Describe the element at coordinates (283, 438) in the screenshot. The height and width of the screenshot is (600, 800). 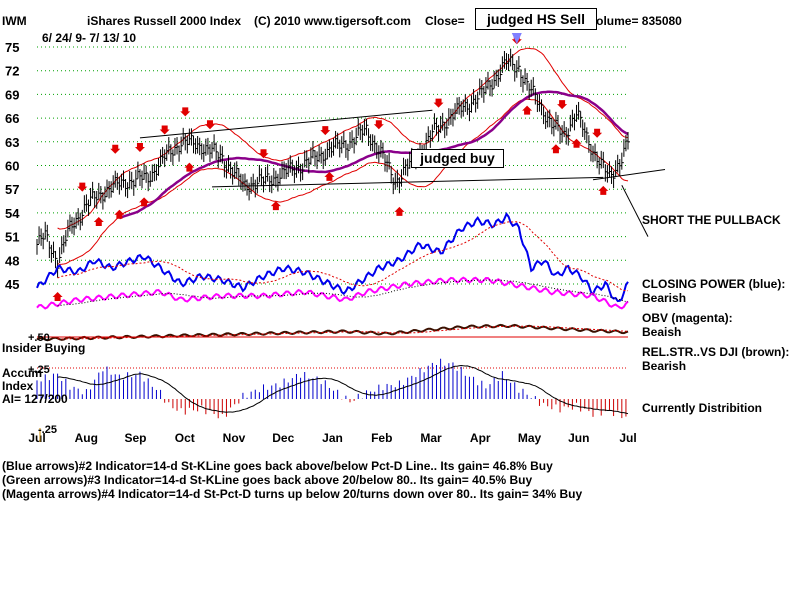
I see `month-label: Dec` at that location.